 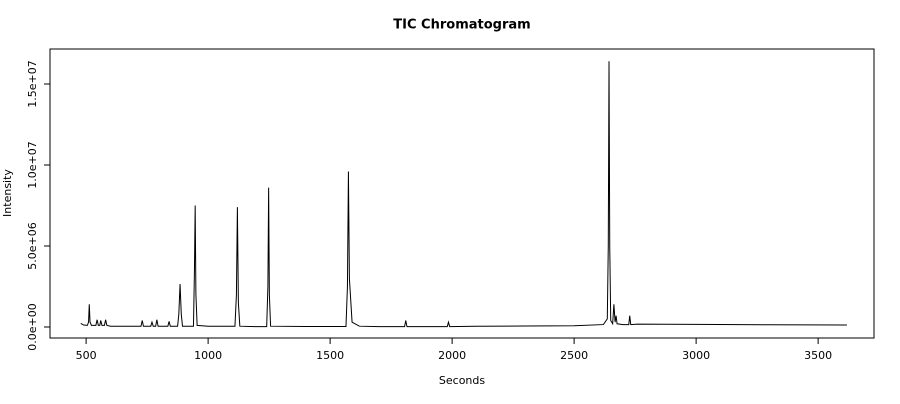 What do you see at coordinates (330, 355) in the screenshot?
I see `x-tick-label: 1500` at bounding box center [330, 355].